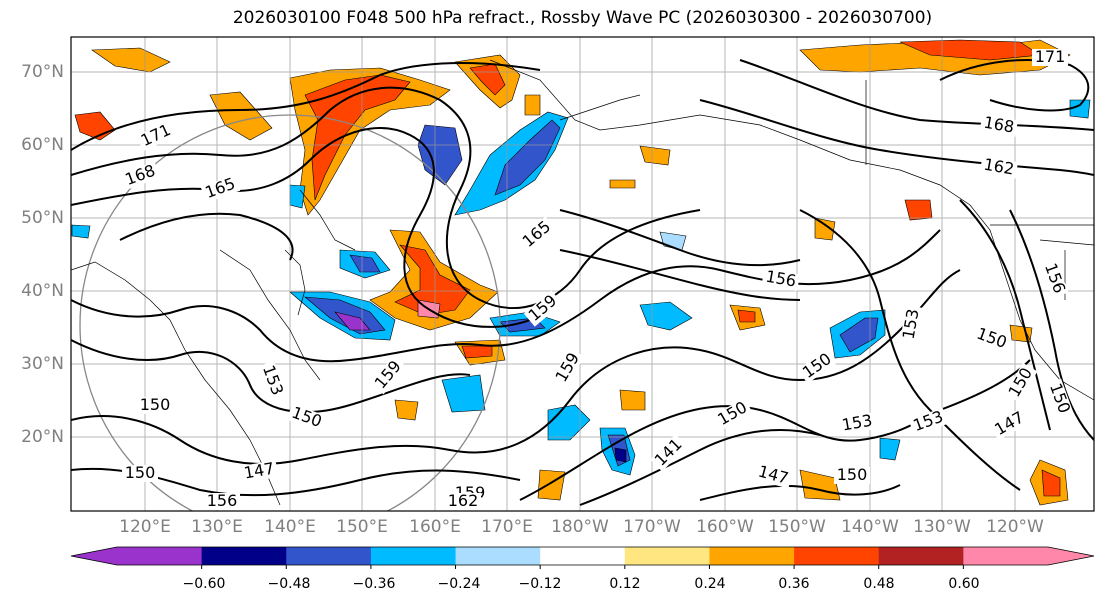  I want to click on colorbar-tick-label: −0.48, so click(289, 584).